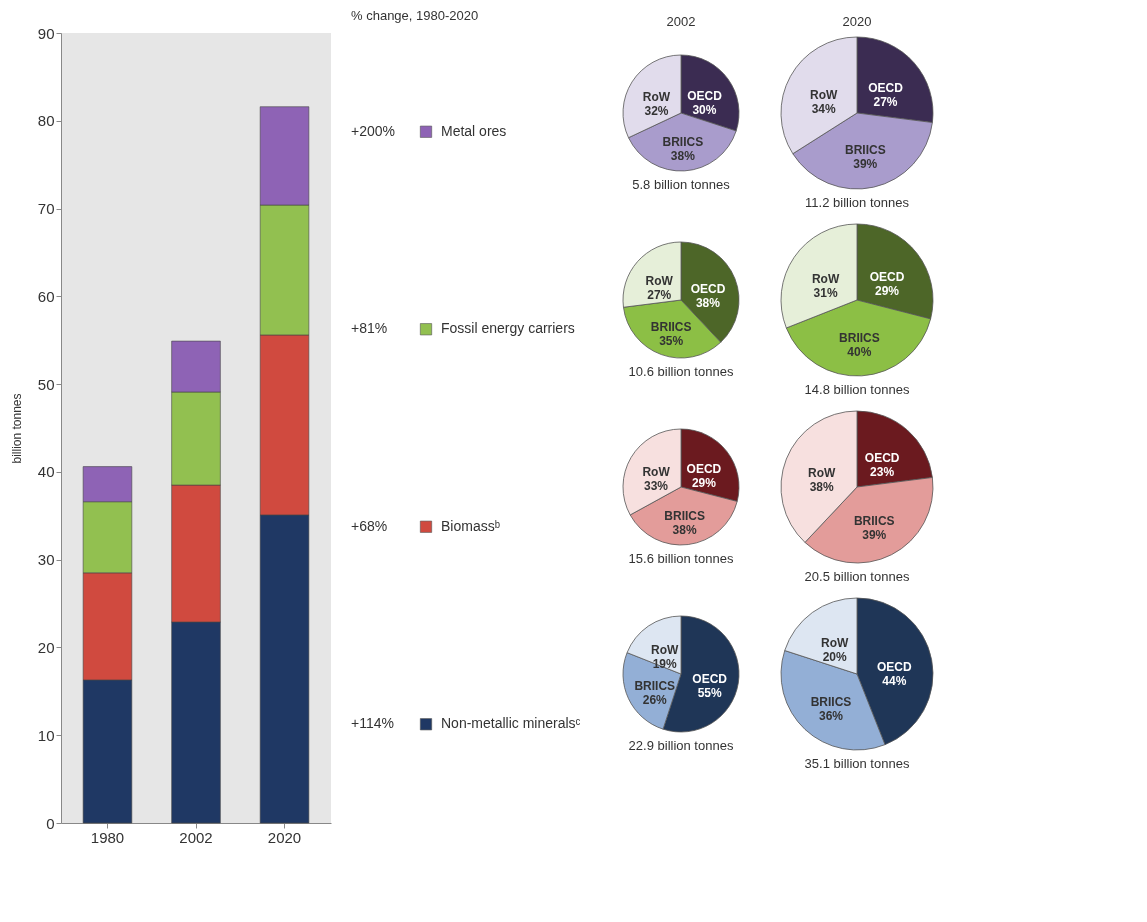 This screenshot has width=1147, height=922. What do you see at coordinates (107, 837) in the screenshot?
I see `x-tick-label: 1980` at bounding box center [107, 837].